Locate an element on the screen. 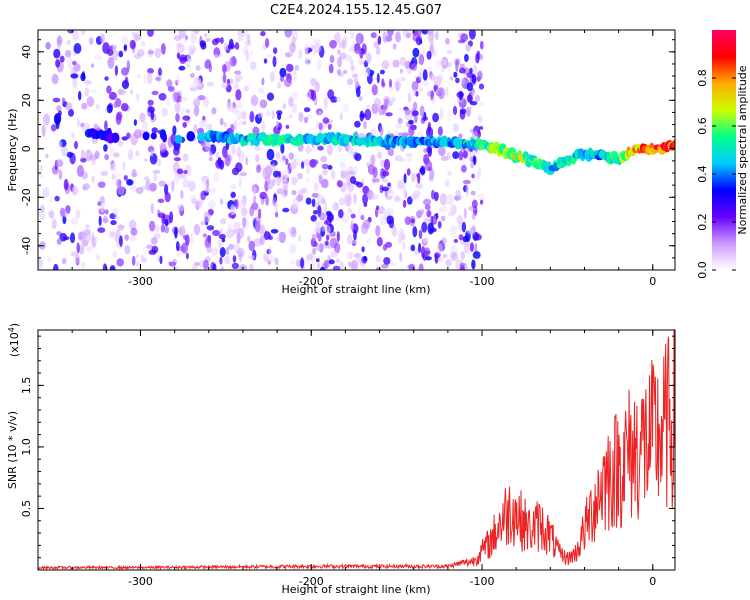 Image resolution: width=750 pixels, height=600 pixels. spectrogram-y-label: Frequency (Hz) is located at coordinates (12, 150).